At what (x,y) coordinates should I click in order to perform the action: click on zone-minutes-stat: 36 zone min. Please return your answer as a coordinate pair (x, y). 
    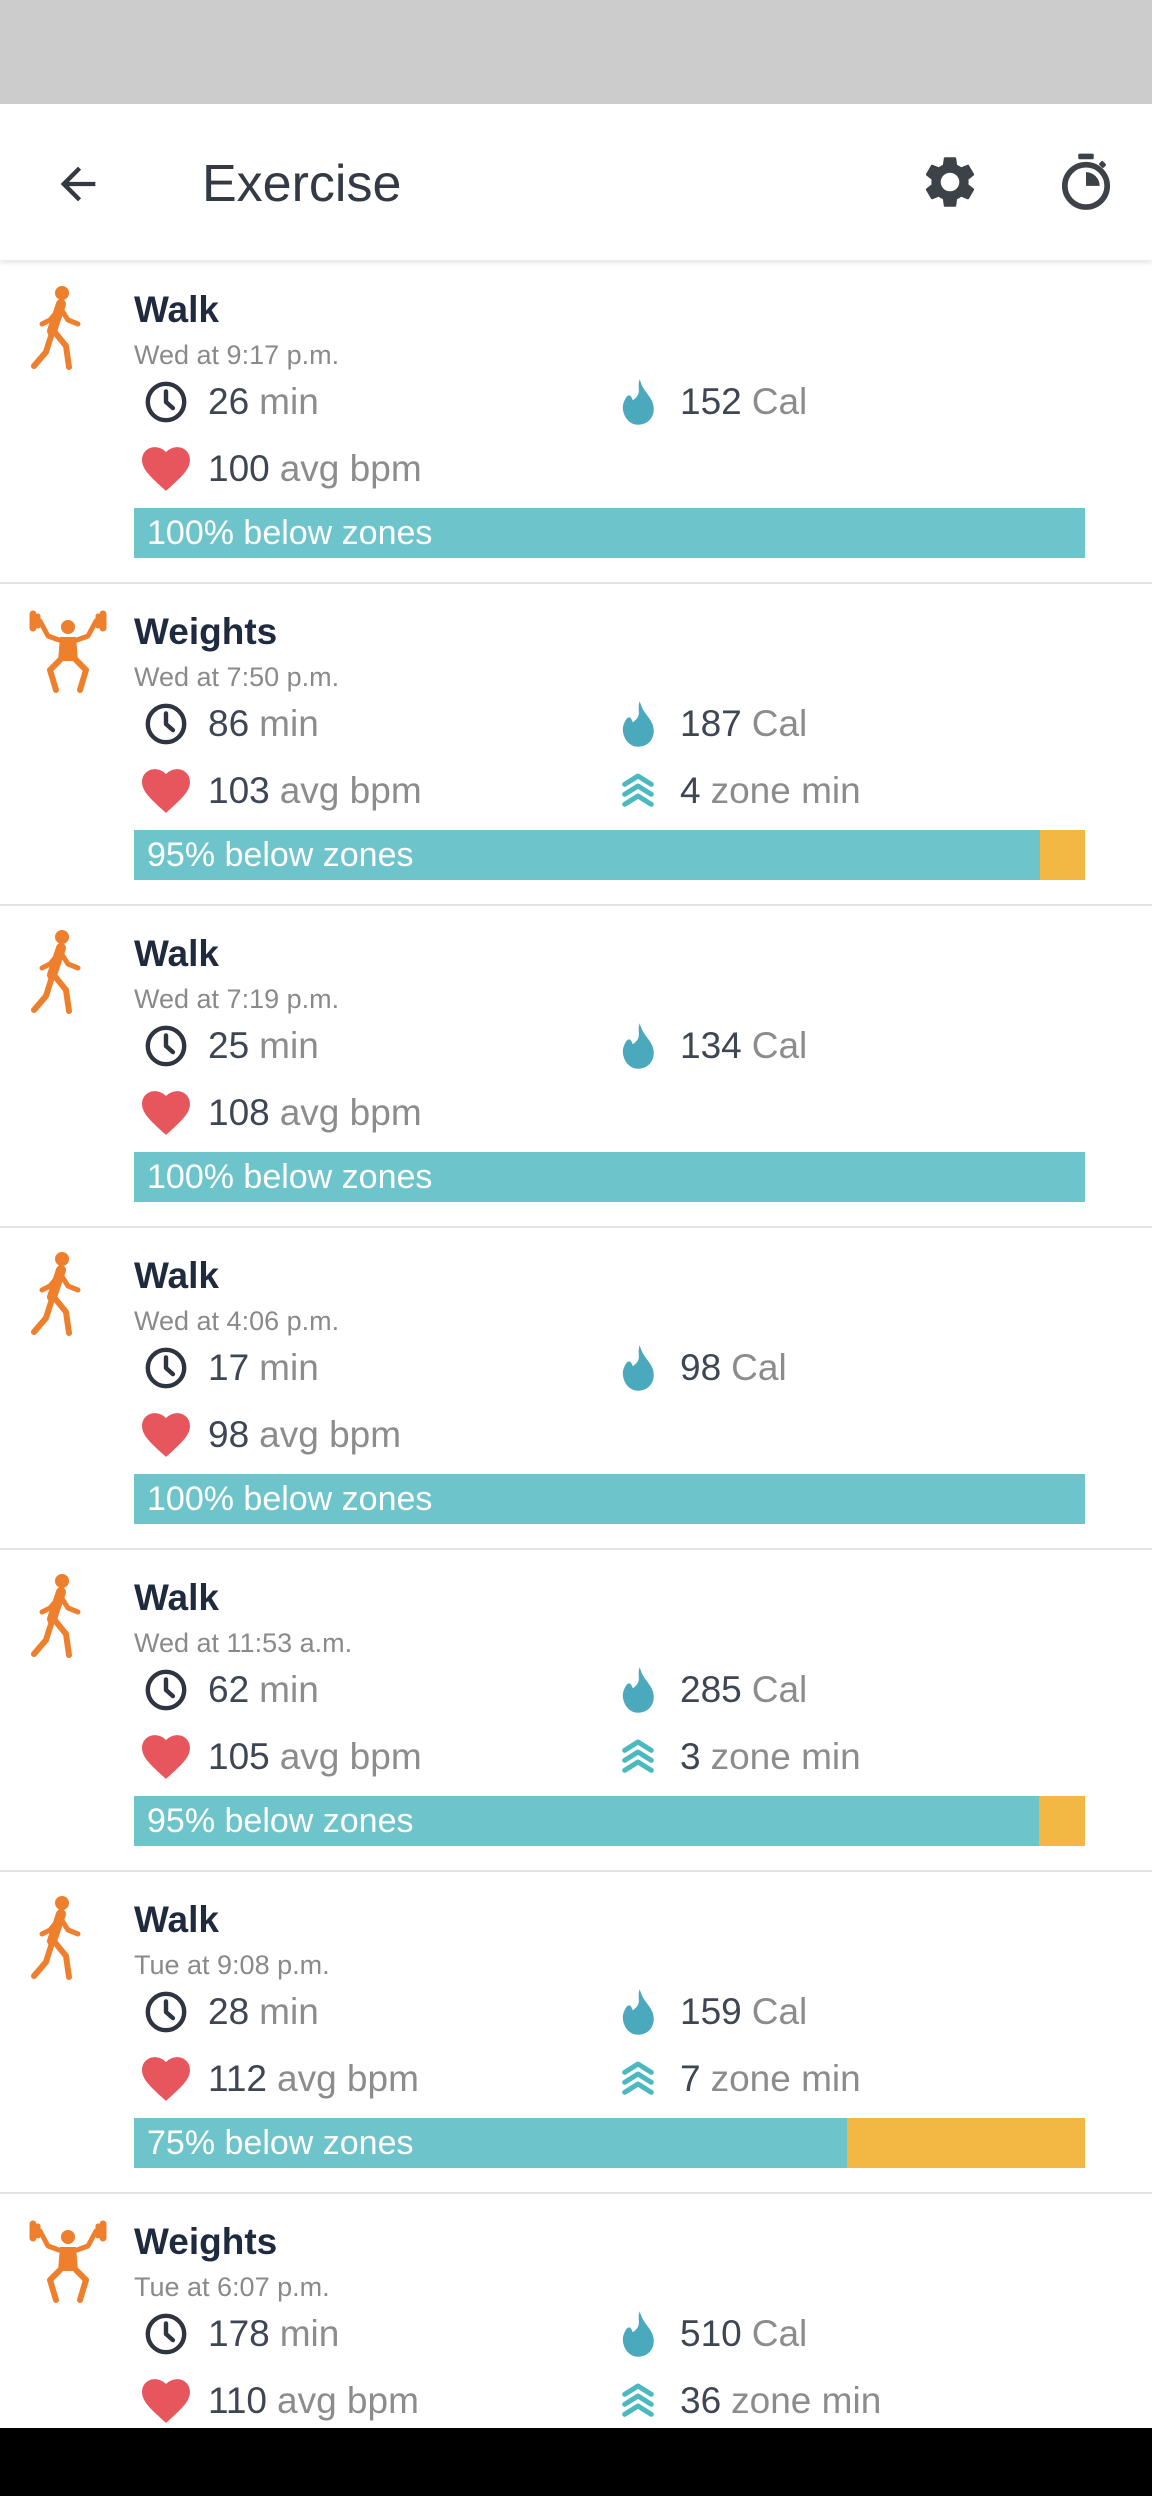
    Looking at the image, I should click on (746, 2401).